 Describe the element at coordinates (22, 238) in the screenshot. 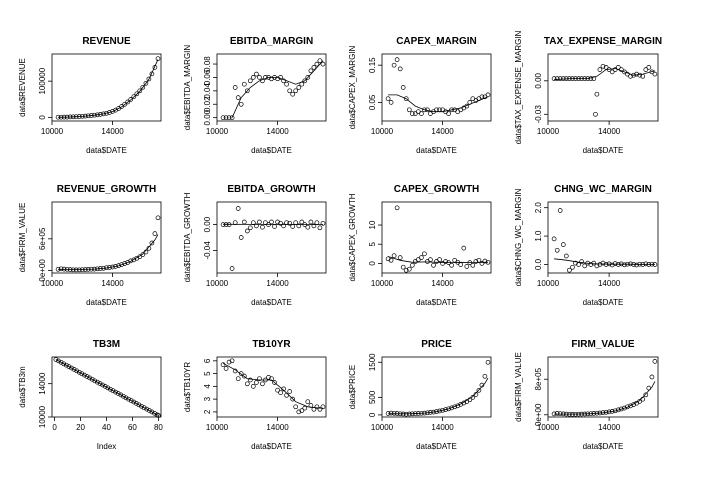

I see `y-axis-label: data$FIRM_VALUE` at that location.